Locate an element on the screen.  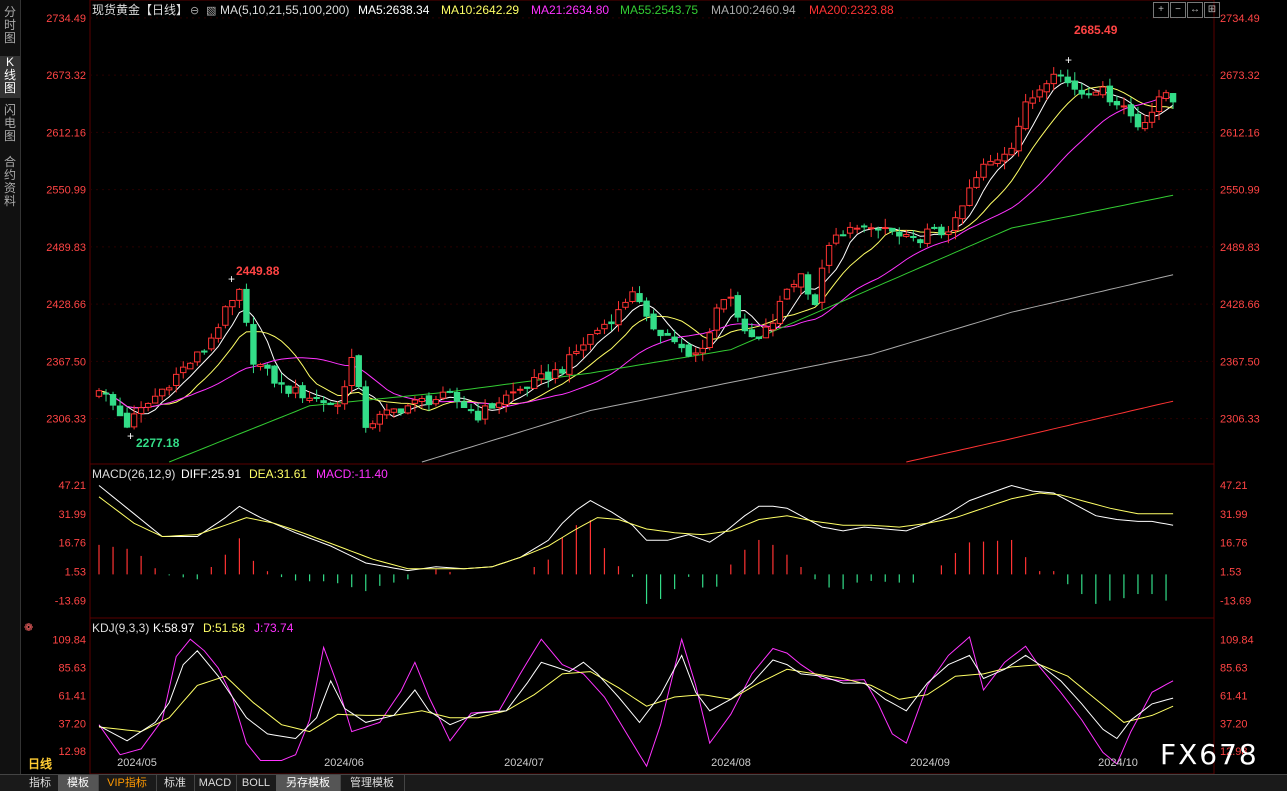
bottom-tab-boll: BOLL is located at coordinates (256, 783).